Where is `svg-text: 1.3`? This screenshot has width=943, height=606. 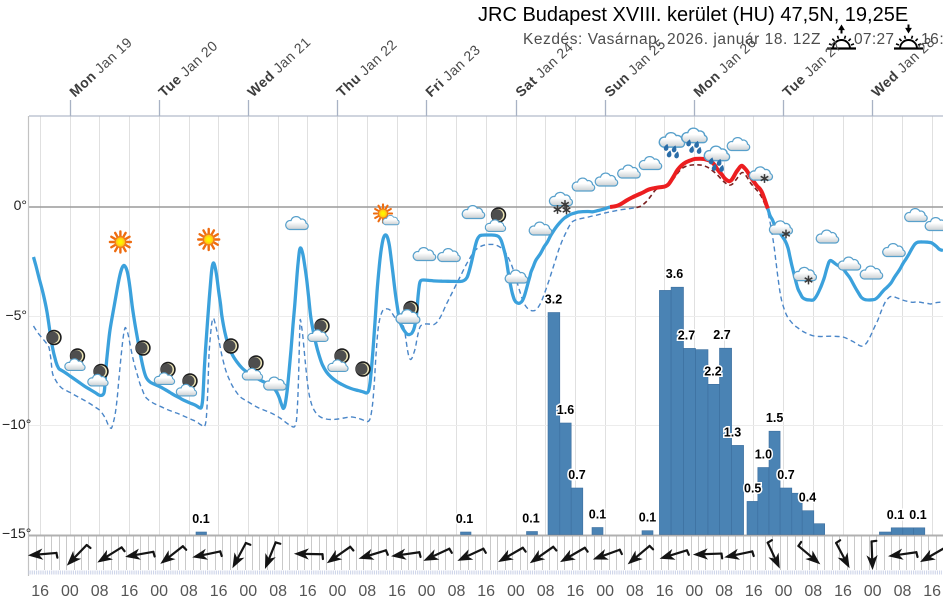 svg-text: 1.3 is located at coordinates (732, 432).